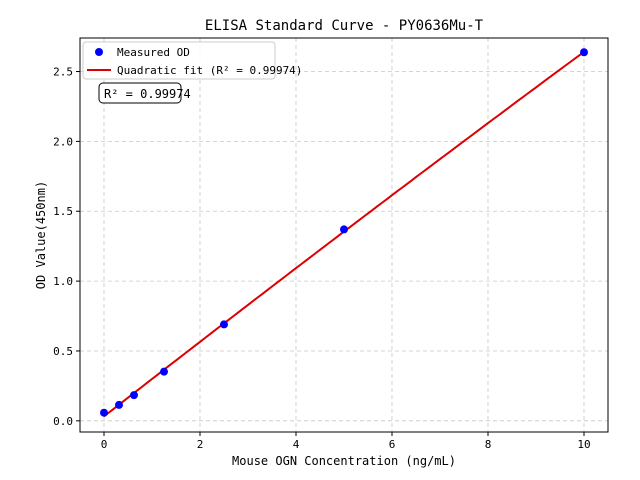  What do you see at coordinates (200, 444) in the screenshot?
I see `x-tick-label: 2` at bounding box center [200, 444].